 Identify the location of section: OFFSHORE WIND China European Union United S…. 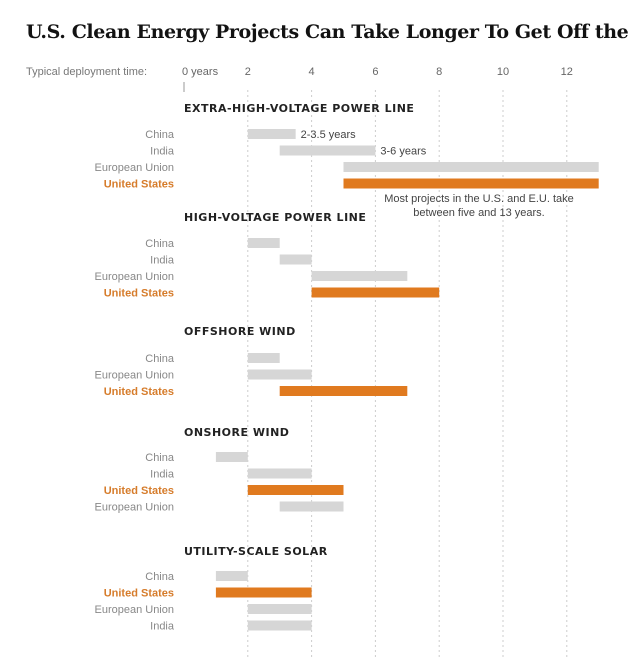
(251, 361).